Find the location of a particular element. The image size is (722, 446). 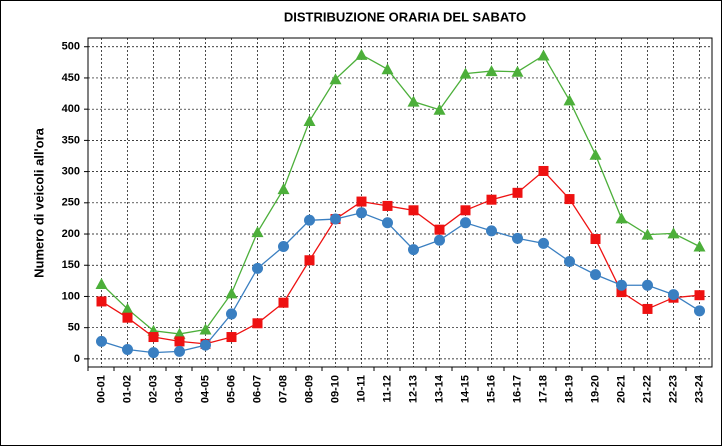

x-tick-label: 07-08 is located at coordinates (283, 389).